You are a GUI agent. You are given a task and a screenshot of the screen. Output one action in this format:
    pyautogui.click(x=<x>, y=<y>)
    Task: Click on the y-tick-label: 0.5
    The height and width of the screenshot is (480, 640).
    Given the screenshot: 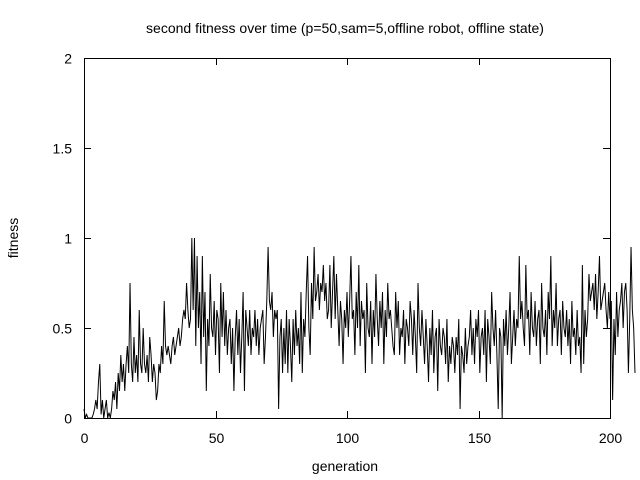 What is the action you would take?
    pyautogui.click(x=63, y=329)
    